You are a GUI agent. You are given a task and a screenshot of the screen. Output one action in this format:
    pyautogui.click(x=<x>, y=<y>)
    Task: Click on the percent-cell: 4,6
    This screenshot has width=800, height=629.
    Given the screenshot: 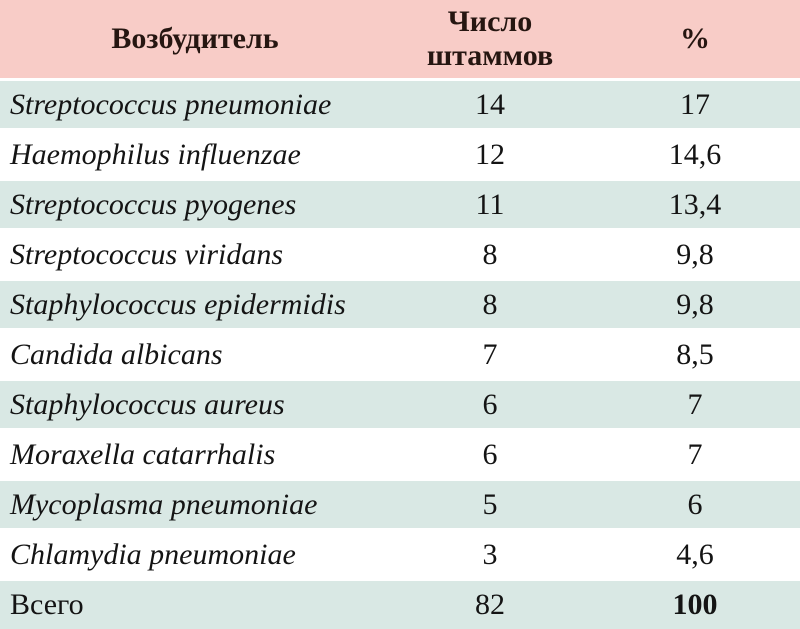 What is the action you would take?
    pyautogui.click(x=695, y=554)
    